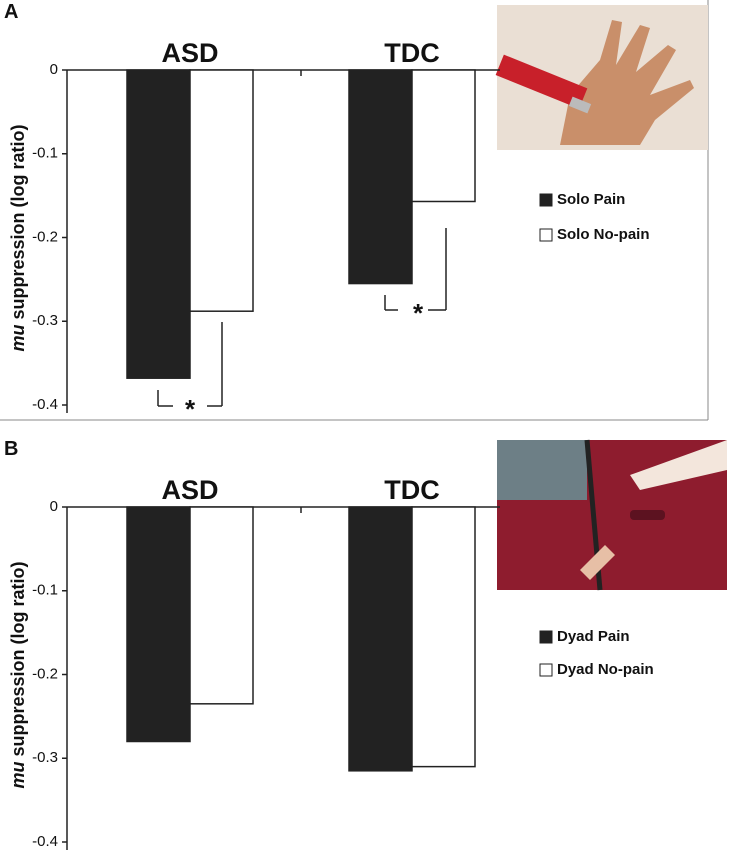 This screenshot has height=853, width=734. Describe the element at coordinates (601, 77) in the screenshot. I see `photo-hand` at that location.